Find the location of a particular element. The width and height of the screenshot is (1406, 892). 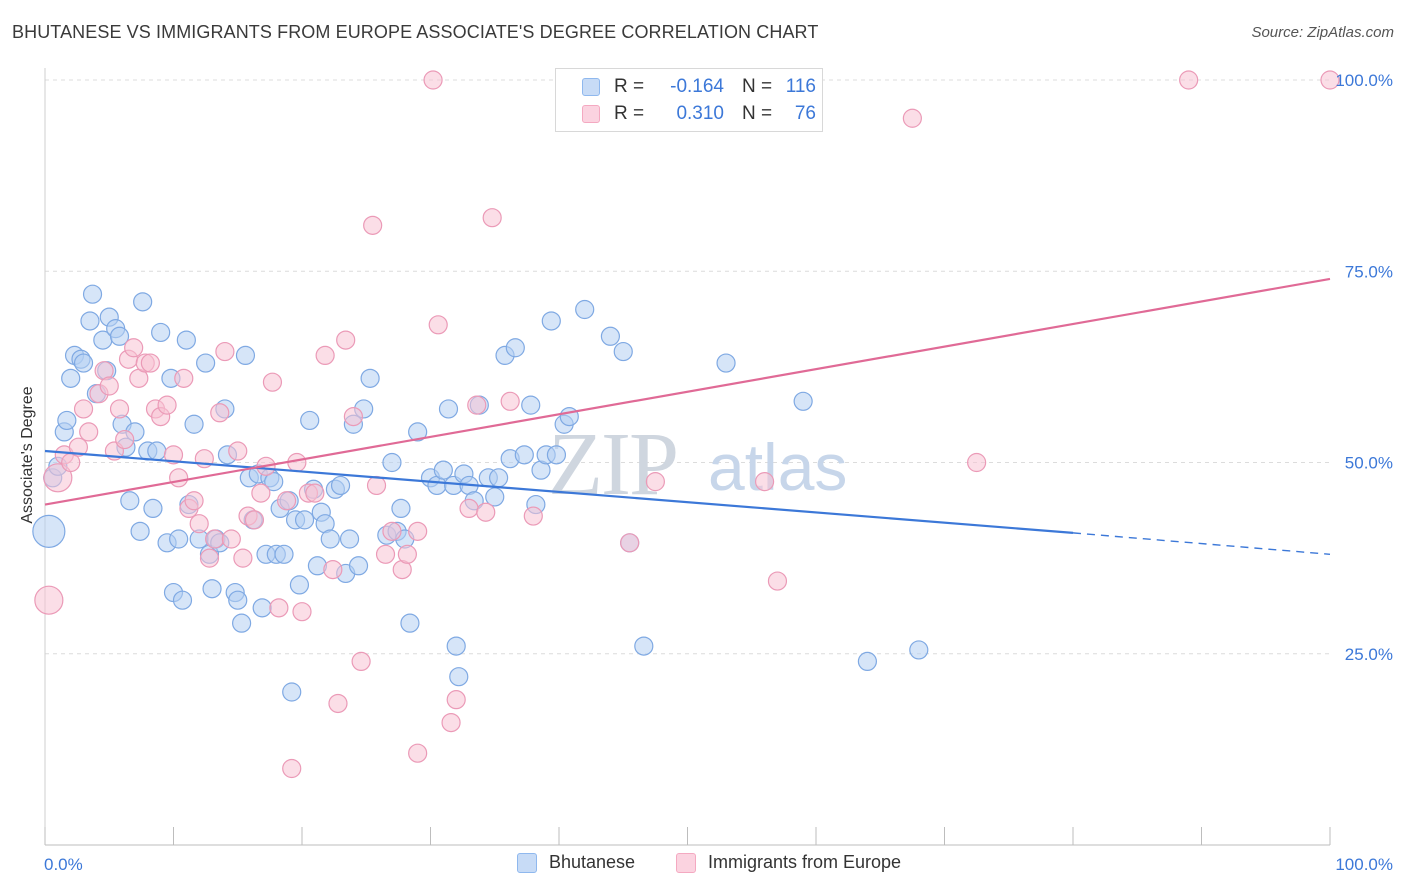

legend-row-immigrants: R = 0.310 N = 76 is located at coordinates (699, 114).